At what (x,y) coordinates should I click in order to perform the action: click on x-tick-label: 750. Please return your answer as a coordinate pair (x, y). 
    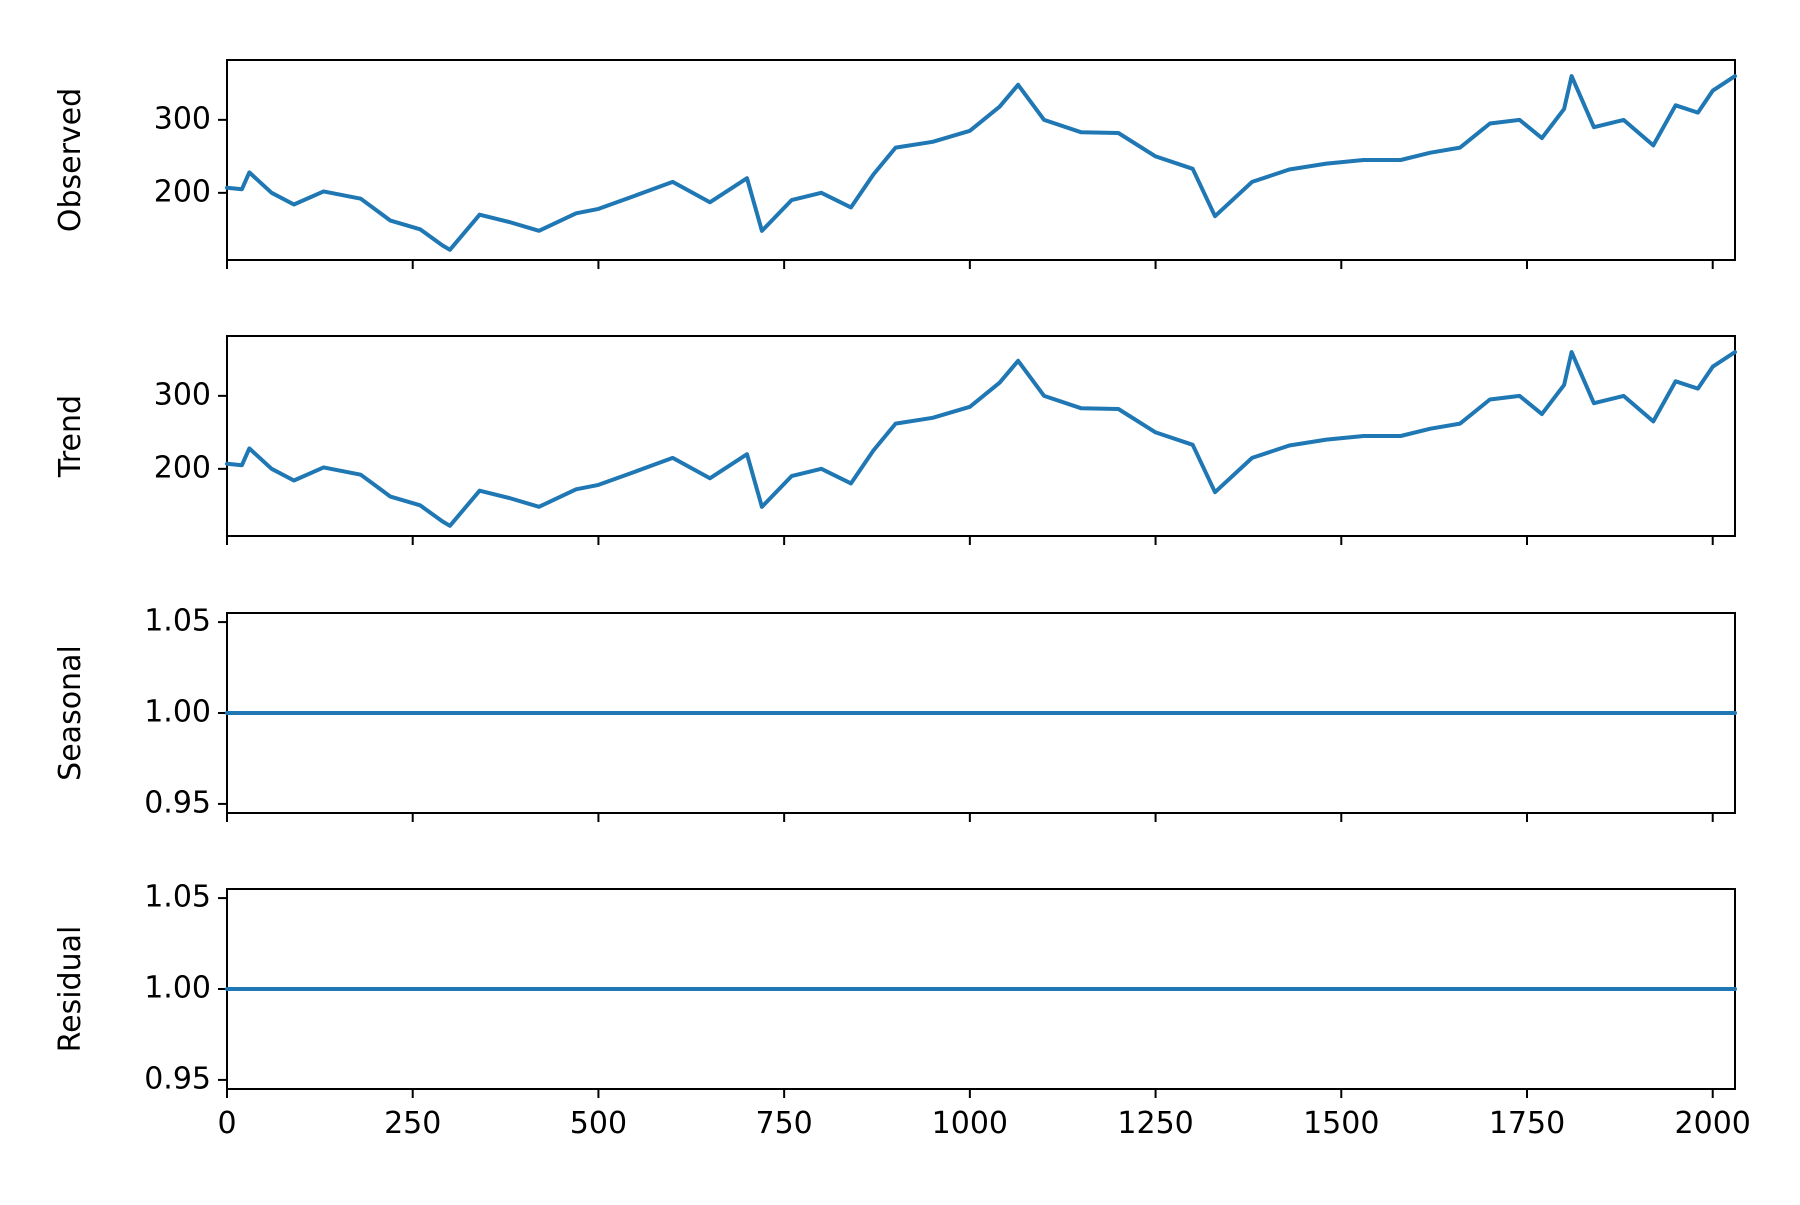
    Looking at the image, I should click on (784, 1123).